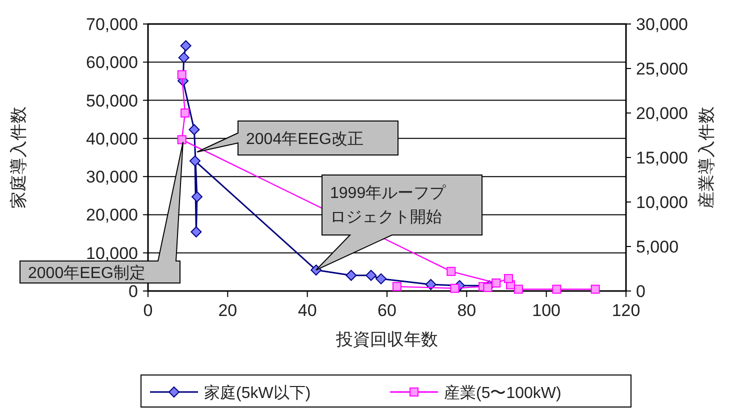 Image resolution: width=734 pixels, height=408 pixels. What do you see at coordinates (626, 310) in the screenshot?
I see `x-tick-label: 120` at bounding box center [626, 310].